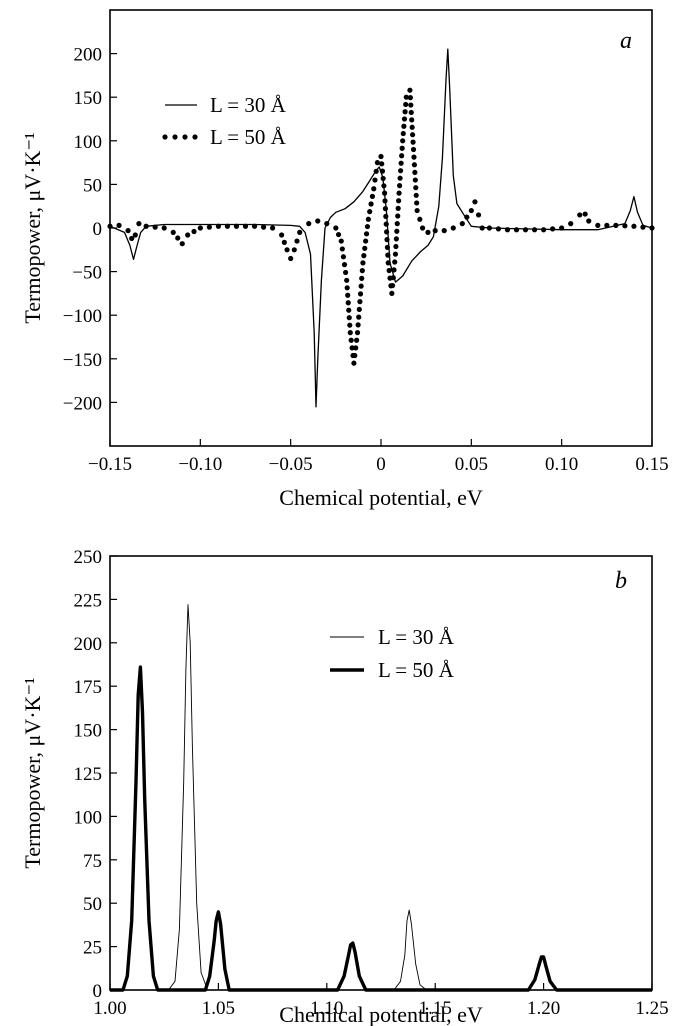  What do you see at coordinates (416, 637) in the screenshot?
I see `legend-label: L = 30 Å` at bounding box center [416, 637].